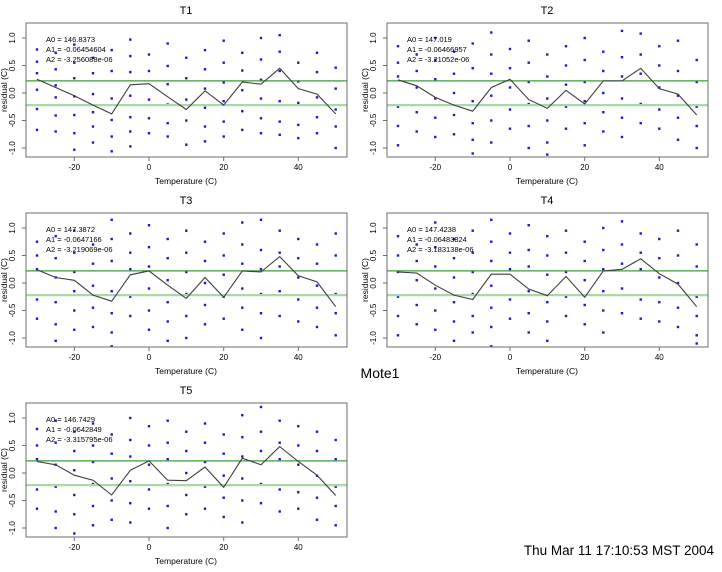  I want to click on fit-annotation: A1 = -0.0647166, so click(74, 239).